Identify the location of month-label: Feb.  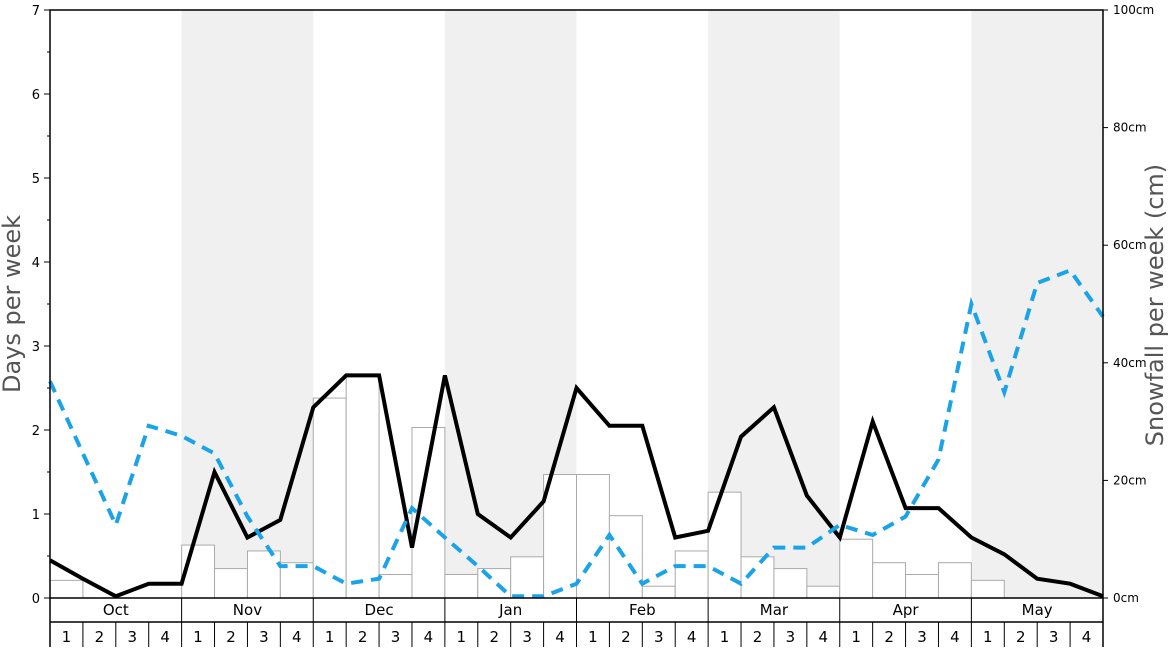
(642, 610).